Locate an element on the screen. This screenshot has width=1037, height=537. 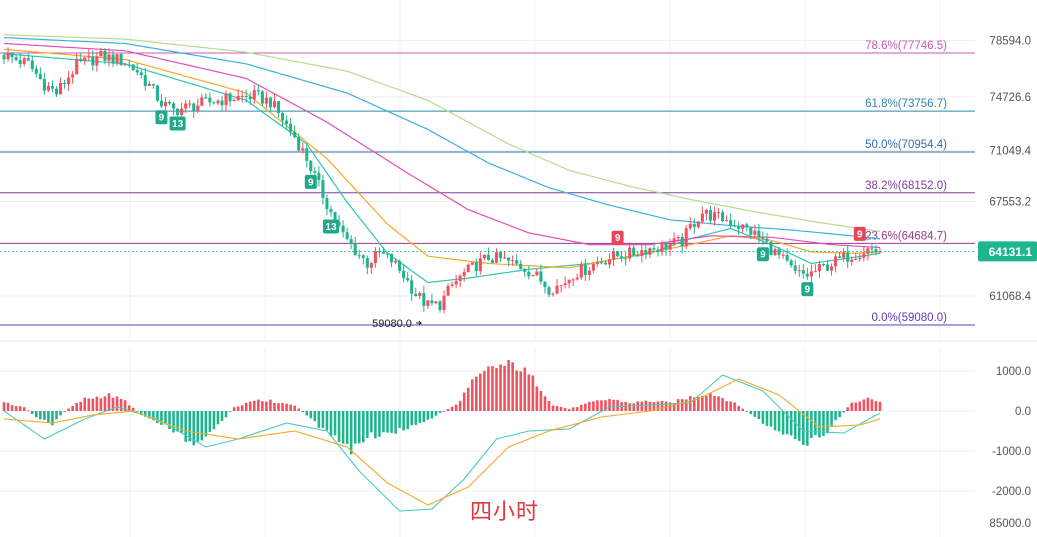
macd-axis: 1000.0 0.0 -1000.0 -2000.0 85000.0 is located at coordinates (1010, 448).